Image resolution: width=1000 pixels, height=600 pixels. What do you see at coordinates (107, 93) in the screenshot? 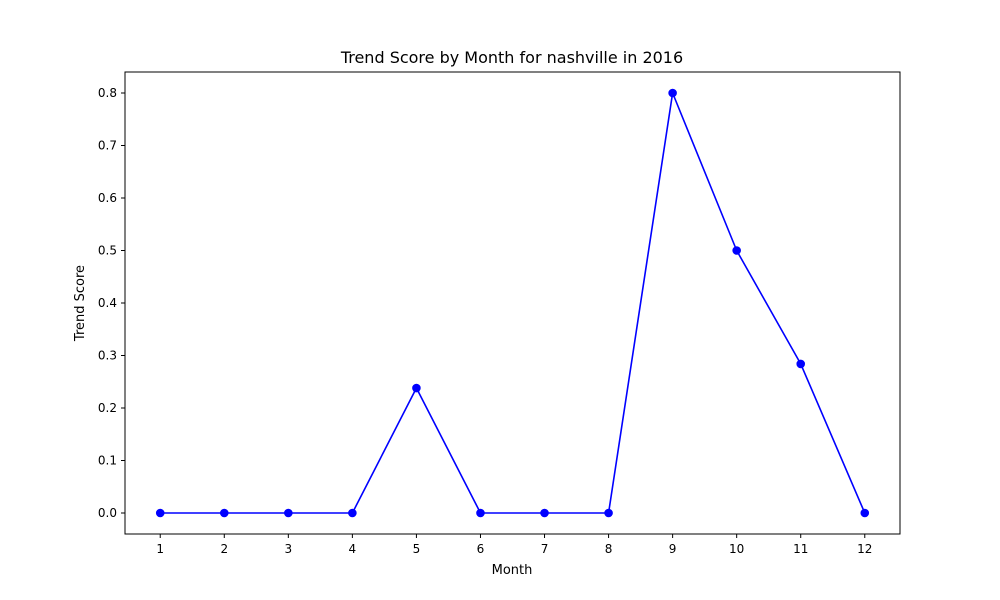
I see `y-tick-label: 0.8` at bounding box center [107, 93].